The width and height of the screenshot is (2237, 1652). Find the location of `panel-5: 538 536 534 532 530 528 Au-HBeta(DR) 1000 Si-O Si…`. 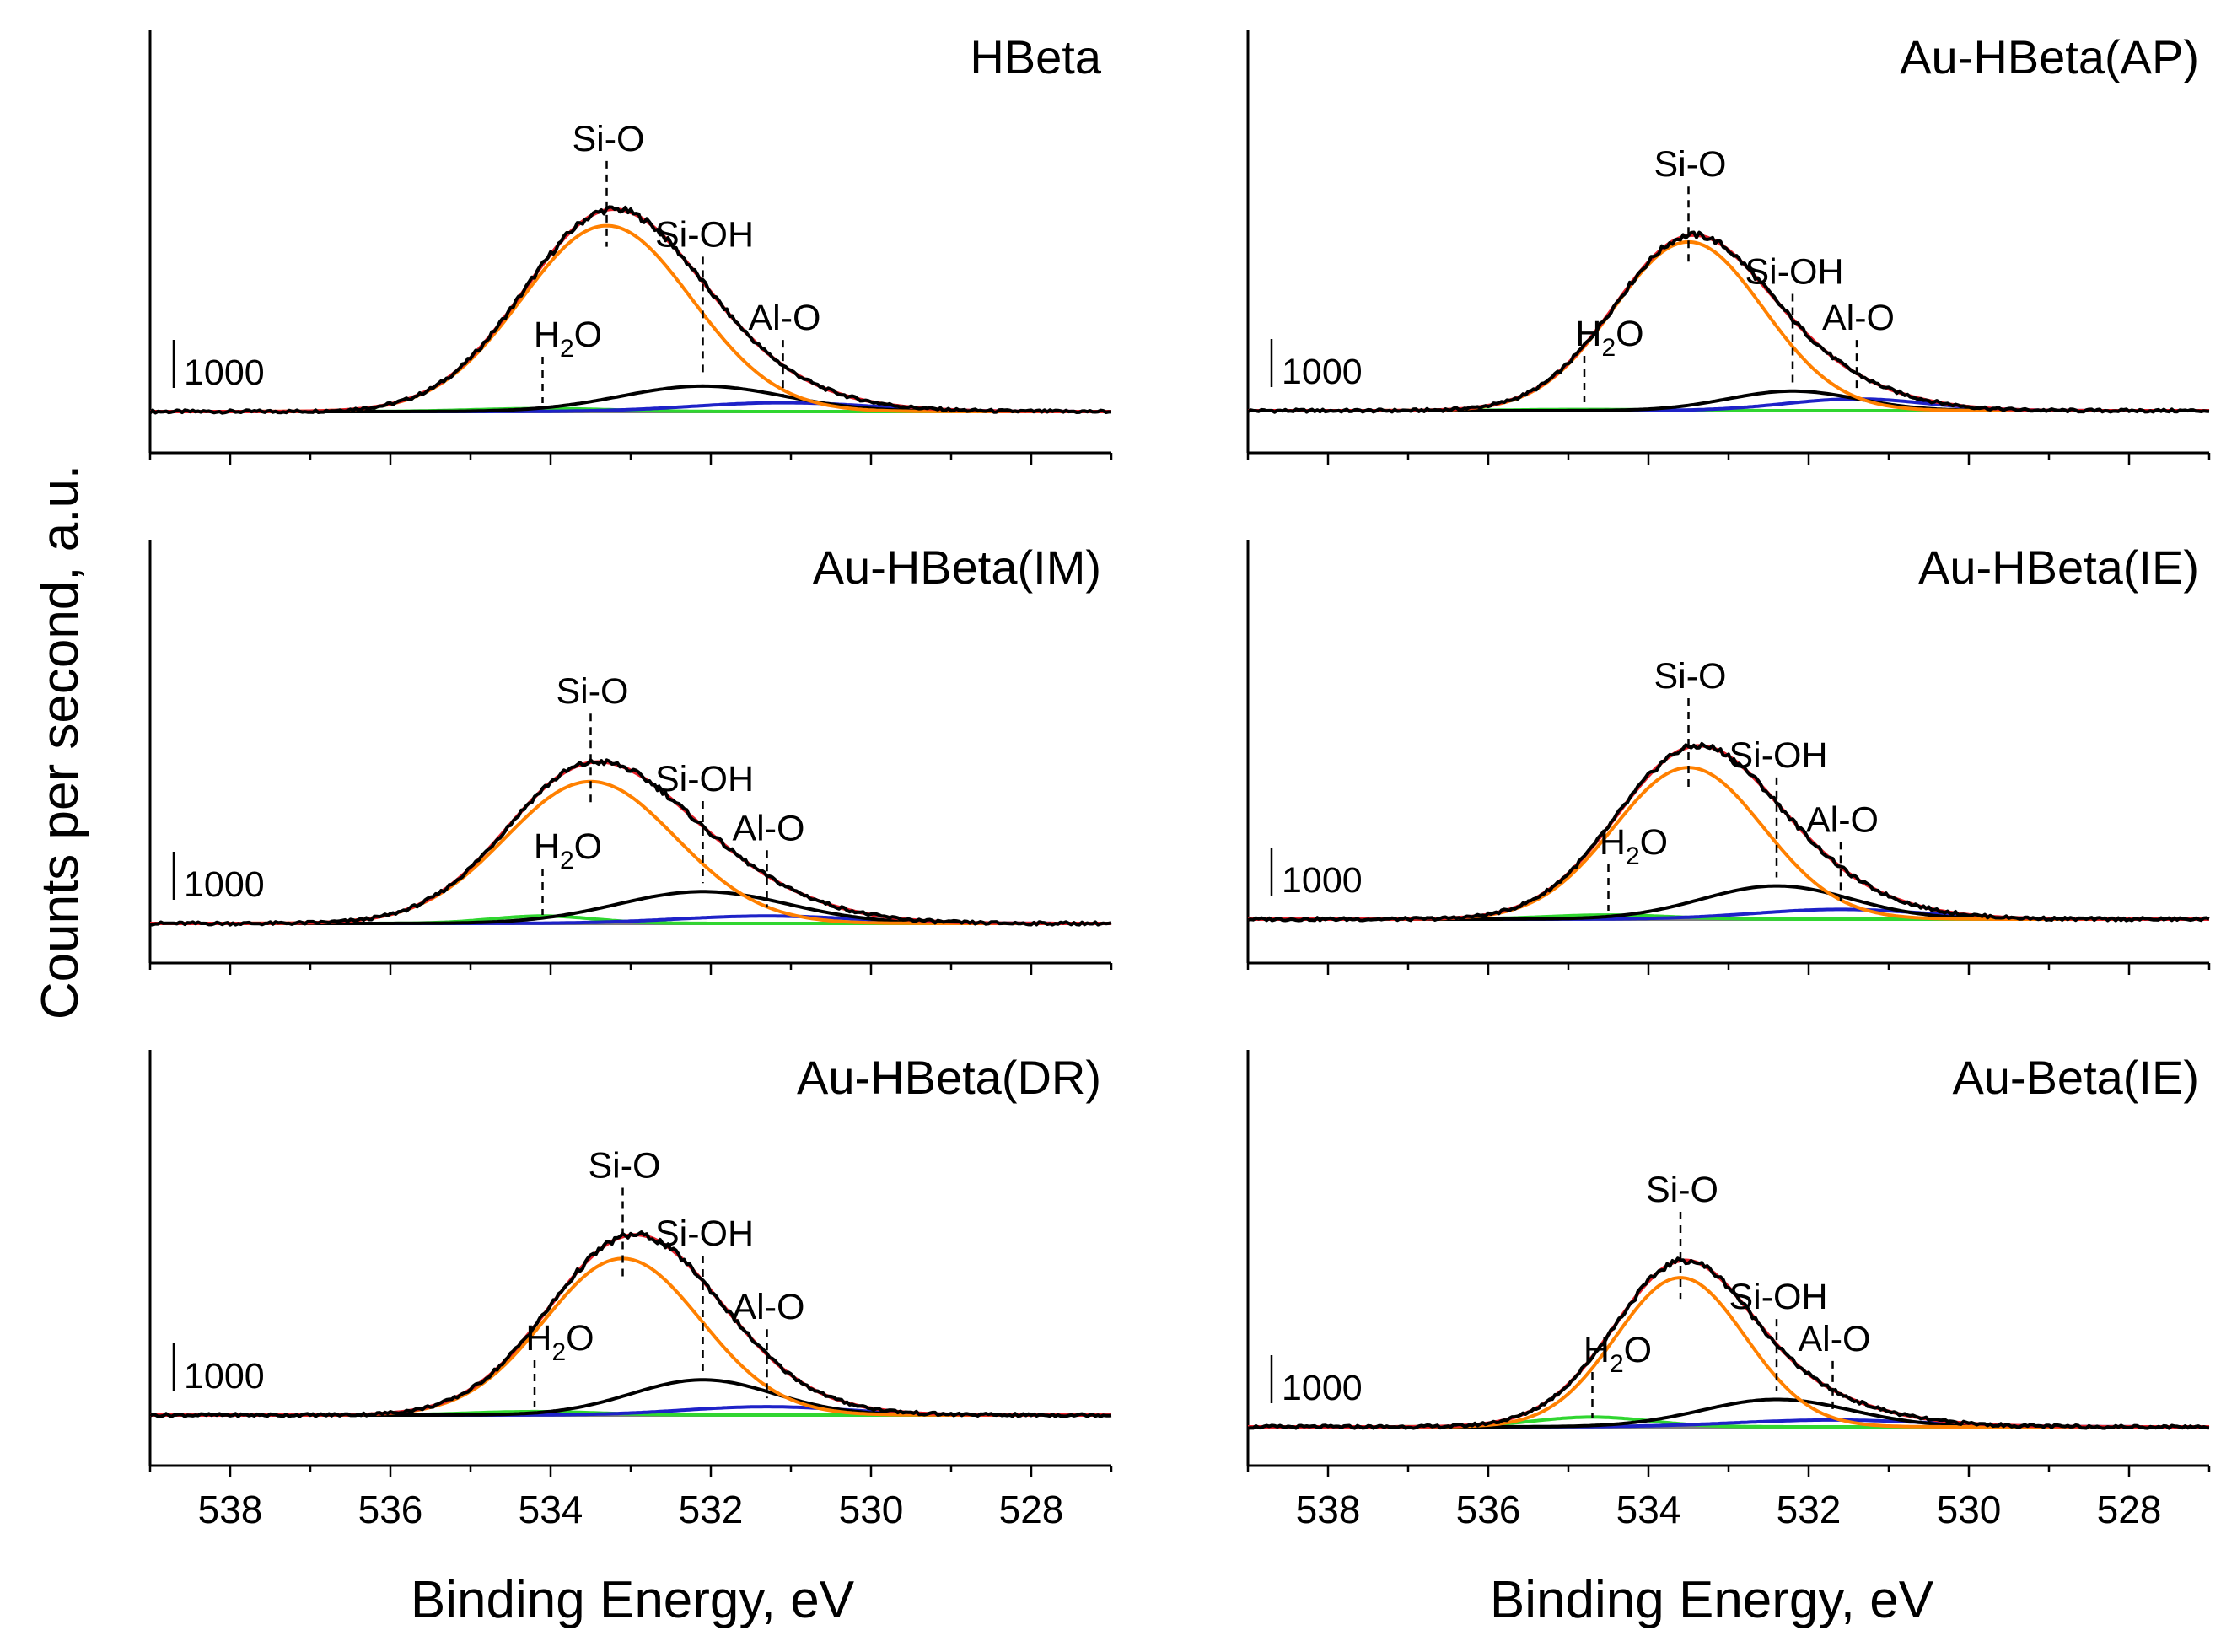

panel-5: 538 536 534 532 530 528 Au-HBeta(DR) 1000 Si-O Si… is located at coordinates (630, 1291).